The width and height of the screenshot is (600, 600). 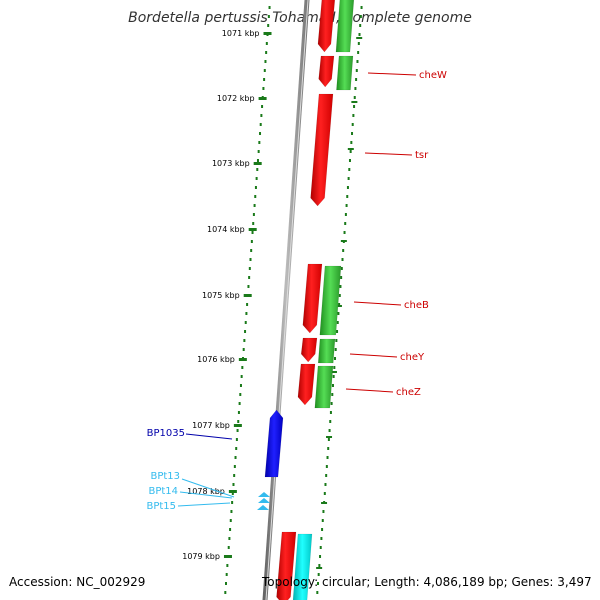 I want to click on cyan-feature, so click(x=302, y=566).